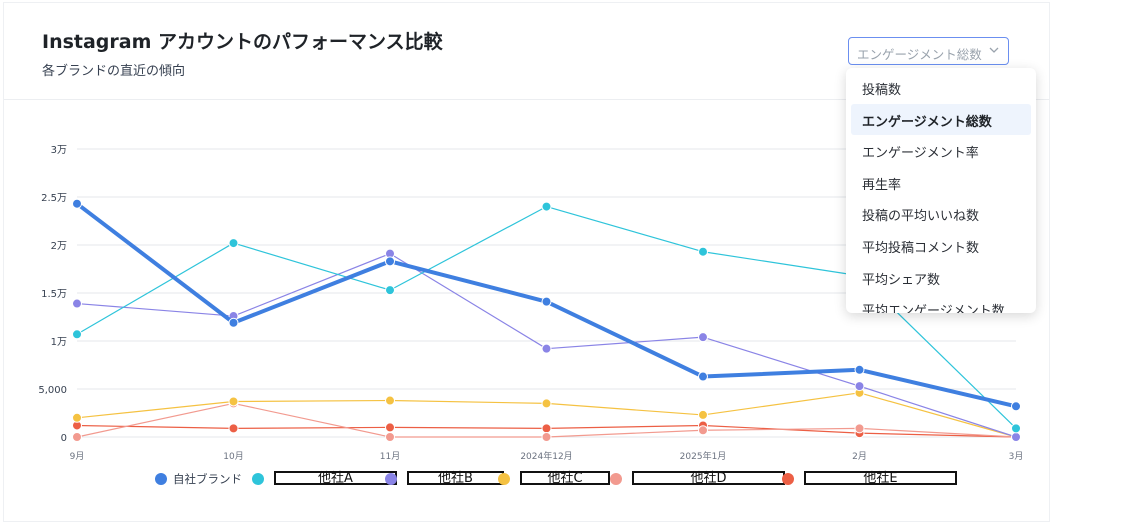 This screenshot has height=522, width=1127. Describe the element at coordinates (882, 90) in the screenshot. I see `dropdown-option-label: 投稿数` at that location.